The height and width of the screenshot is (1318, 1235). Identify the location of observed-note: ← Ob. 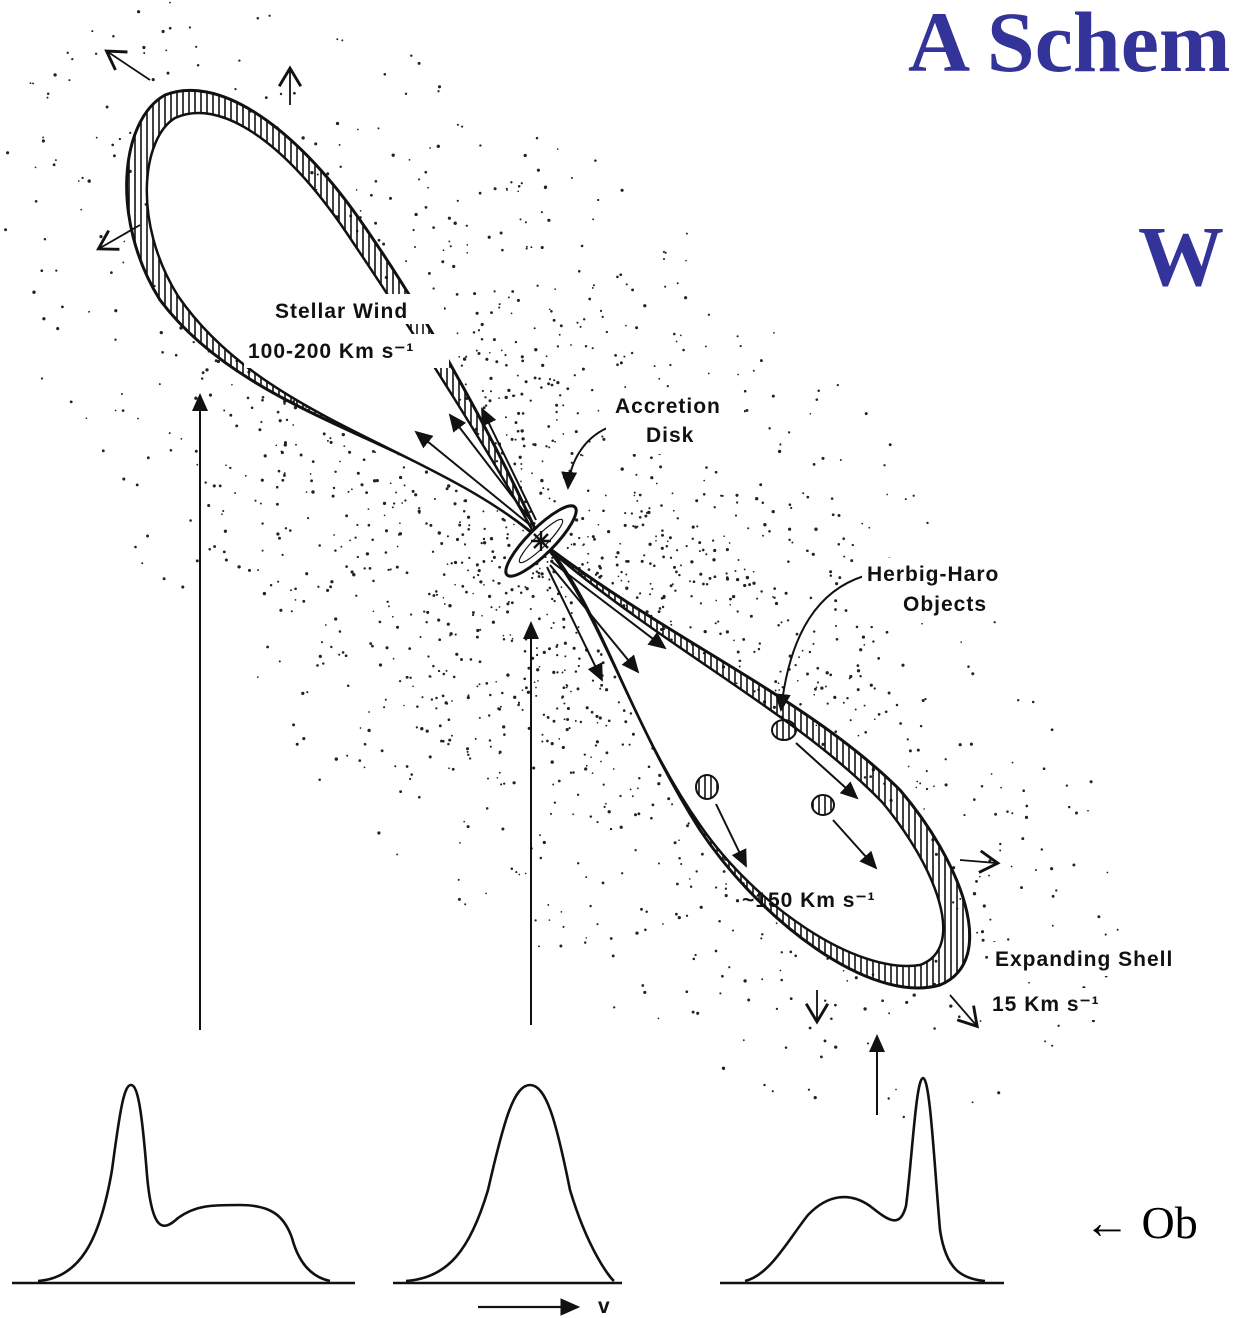
(1141, 1222).